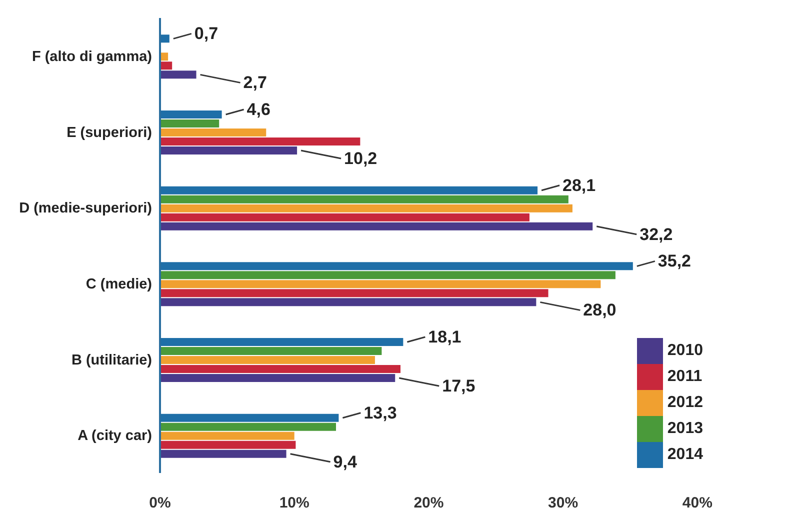 The width and height of the screenshot is (801, 526). What do you see at coordinates (361, 158) in the screenshot?
I see `data-label: 10,2` at bounding box center [361, 158].